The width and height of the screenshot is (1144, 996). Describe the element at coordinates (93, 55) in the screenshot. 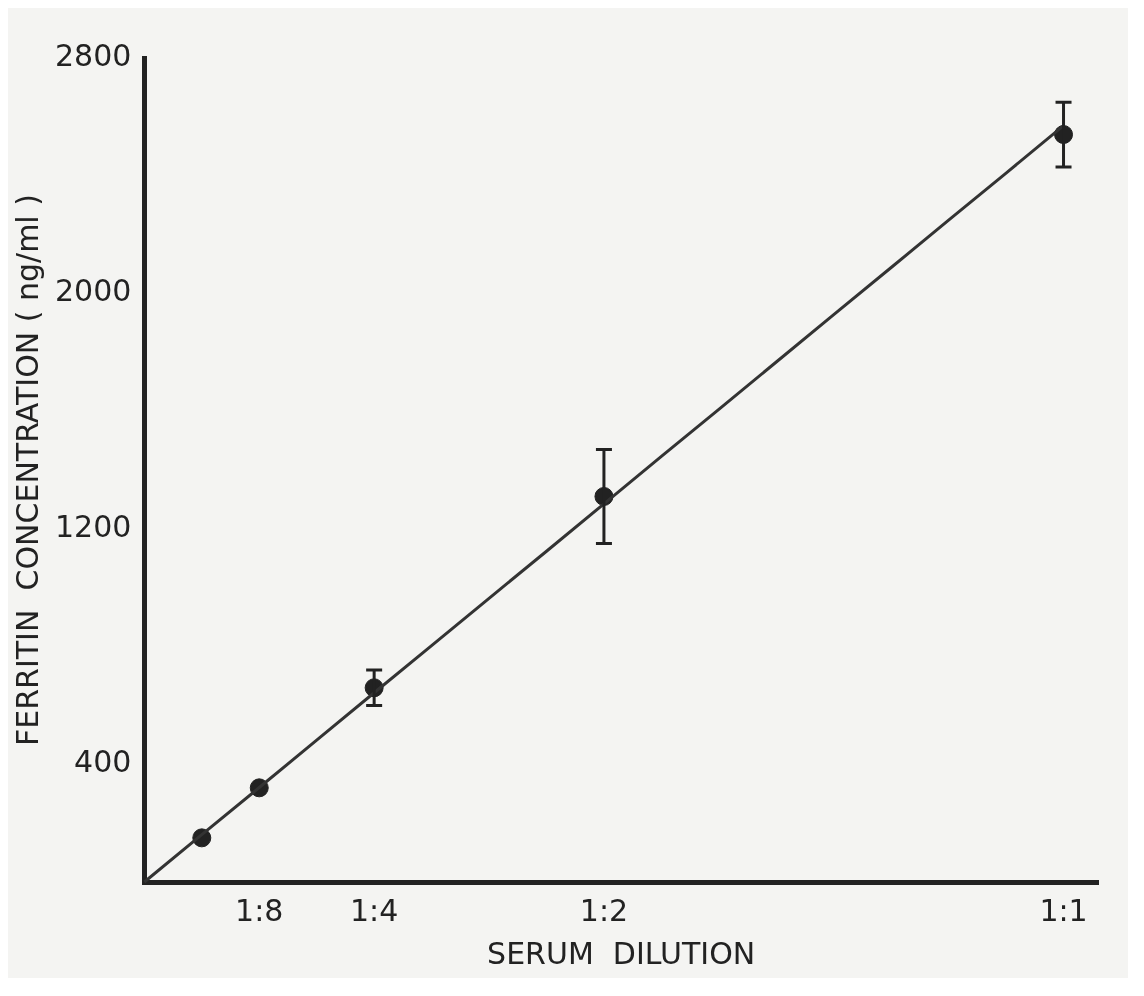

I see `y-tick-label: 2800` at that location.